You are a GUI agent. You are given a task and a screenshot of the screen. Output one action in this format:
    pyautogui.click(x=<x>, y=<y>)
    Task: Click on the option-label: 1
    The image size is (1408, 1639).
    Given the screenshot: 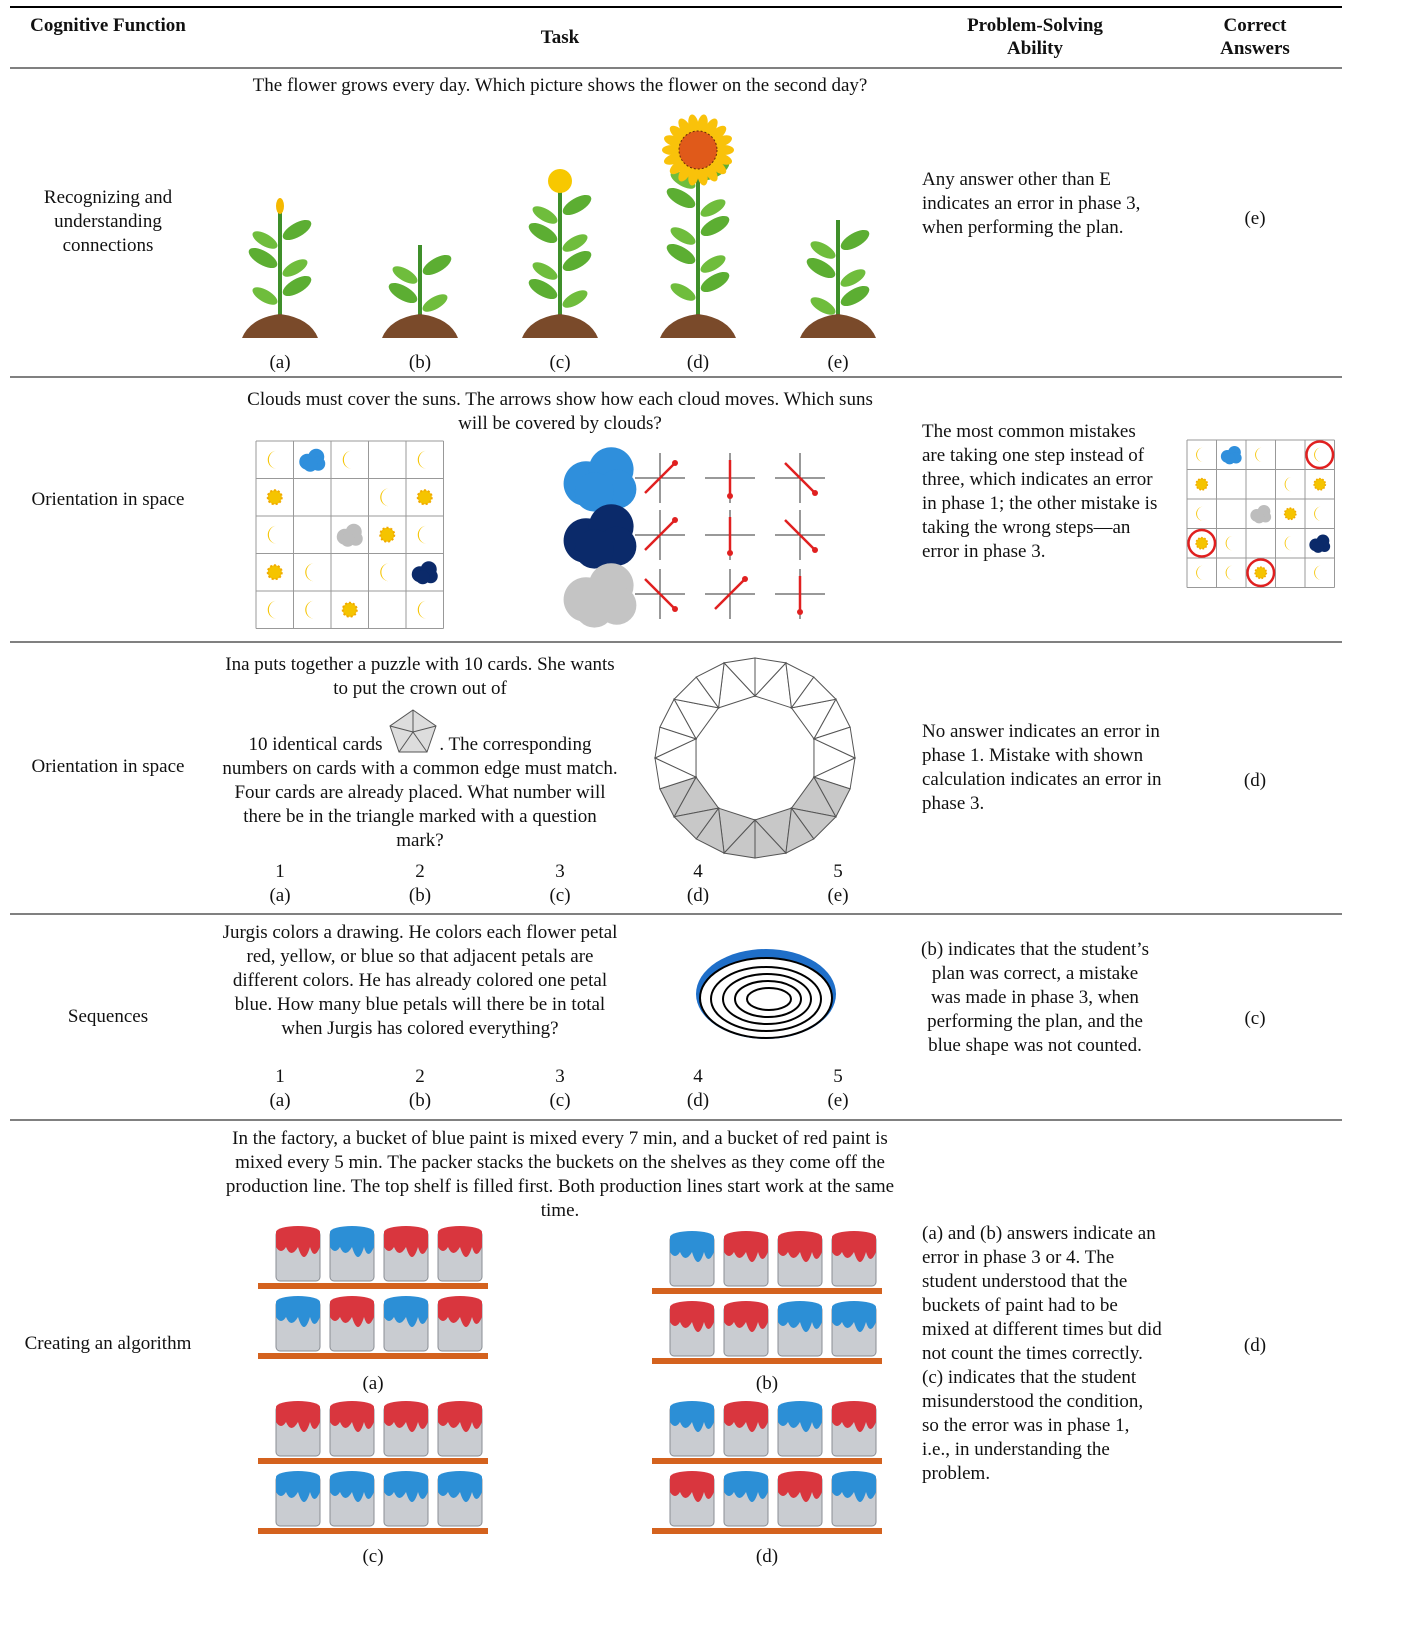 What is the action you would take?
    pyautogui.click(x=280, y=1076)
    